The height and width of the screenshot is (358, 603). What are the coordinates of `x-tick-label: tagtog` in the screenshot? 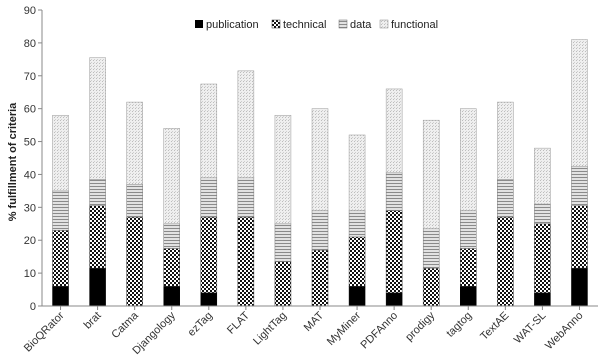 It's located at (459, 325).